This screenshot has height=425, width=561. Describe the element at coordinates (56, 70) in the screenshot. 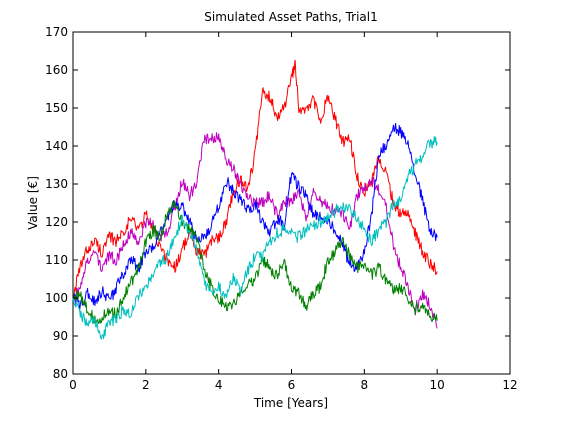

I see `y-tick-label: 160` at that location.